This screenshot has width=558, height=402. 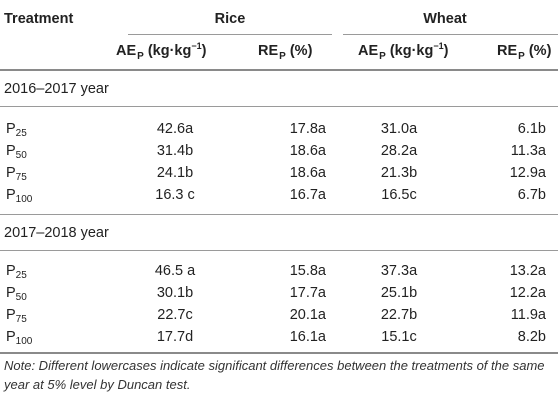 What do you see at coordinates (279, 214) in the screenshot?
I see `section-end-rule` at bounding box center [279, 214].